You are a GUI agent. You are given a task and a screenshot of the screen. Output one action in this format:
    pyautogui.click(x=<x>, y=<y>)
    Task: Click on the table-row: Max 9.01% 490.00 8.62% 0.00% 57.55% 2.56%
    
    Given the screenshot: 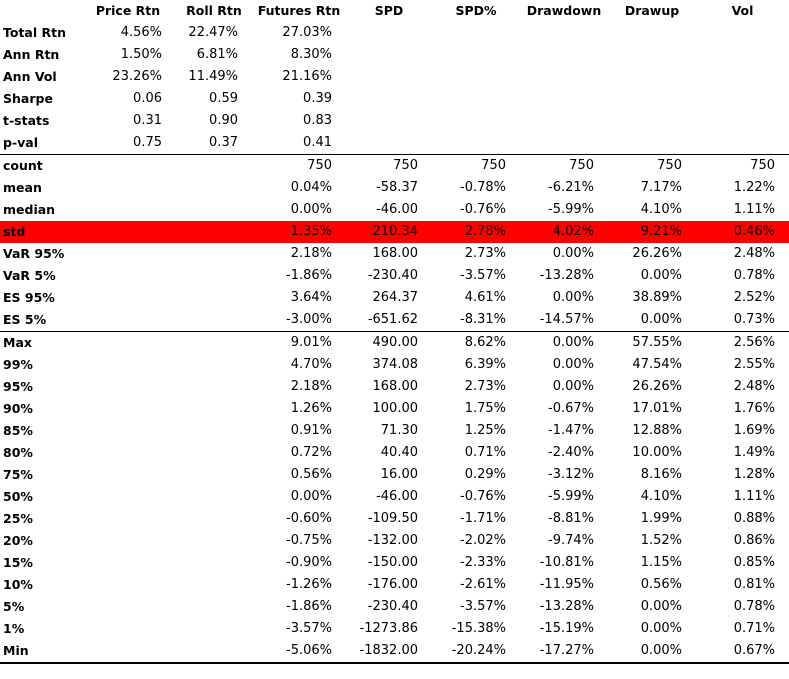 What is the action you would take?
    pyautogui.click(x=394, y=342)
    